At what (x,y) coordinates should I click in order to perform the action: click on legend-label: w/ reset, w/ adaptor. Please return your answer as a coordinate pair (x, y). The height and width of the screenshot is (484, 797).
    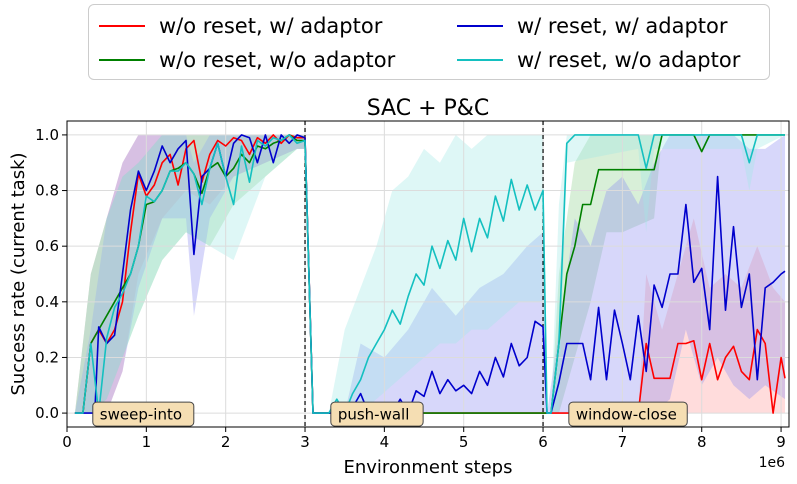
    Looking at the image, I should click on (622, 26).